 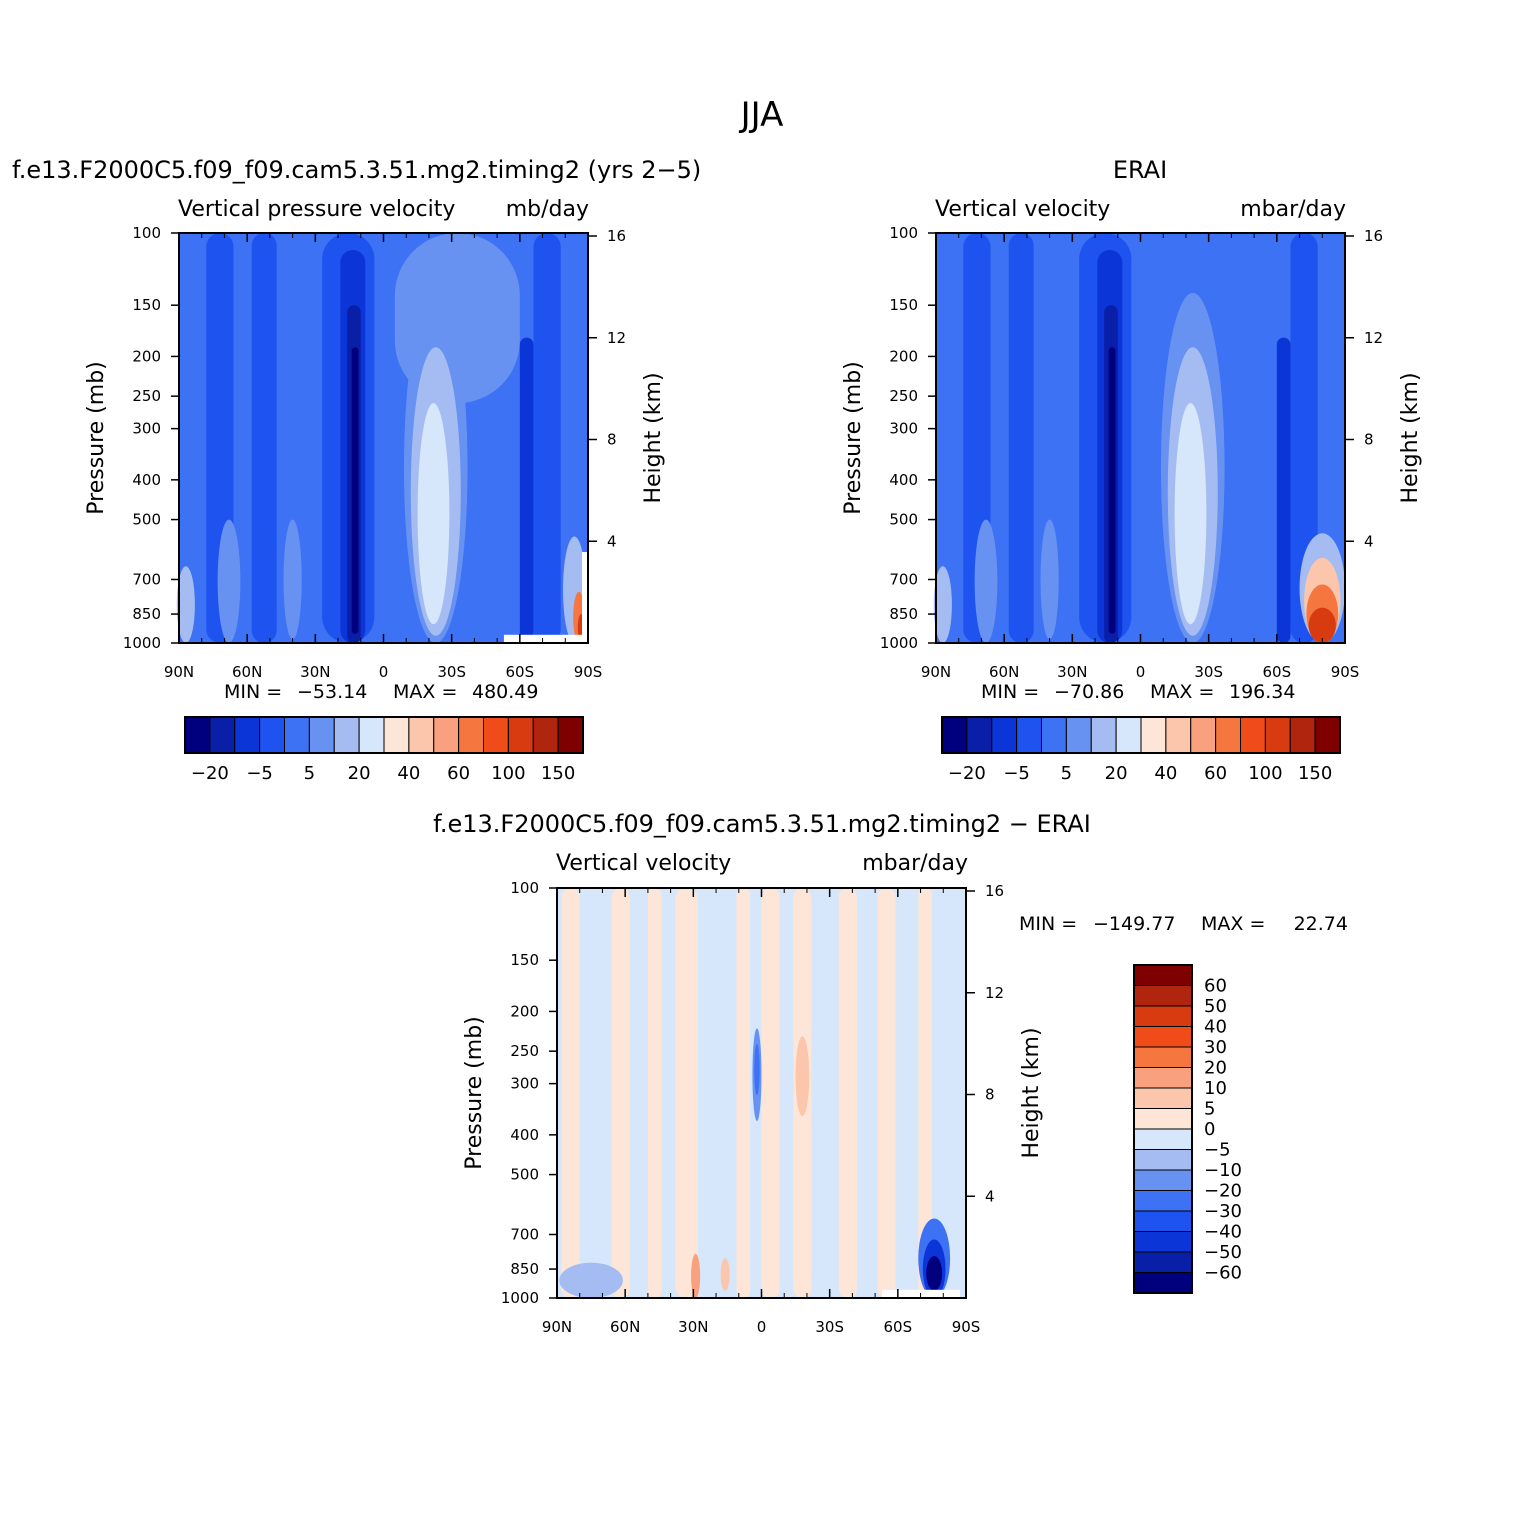 What do you see at coordinates (1048, 924) in the screenshot?
I see `stats-min-label-diff: MIN =` at bounding box center [1048, 924].